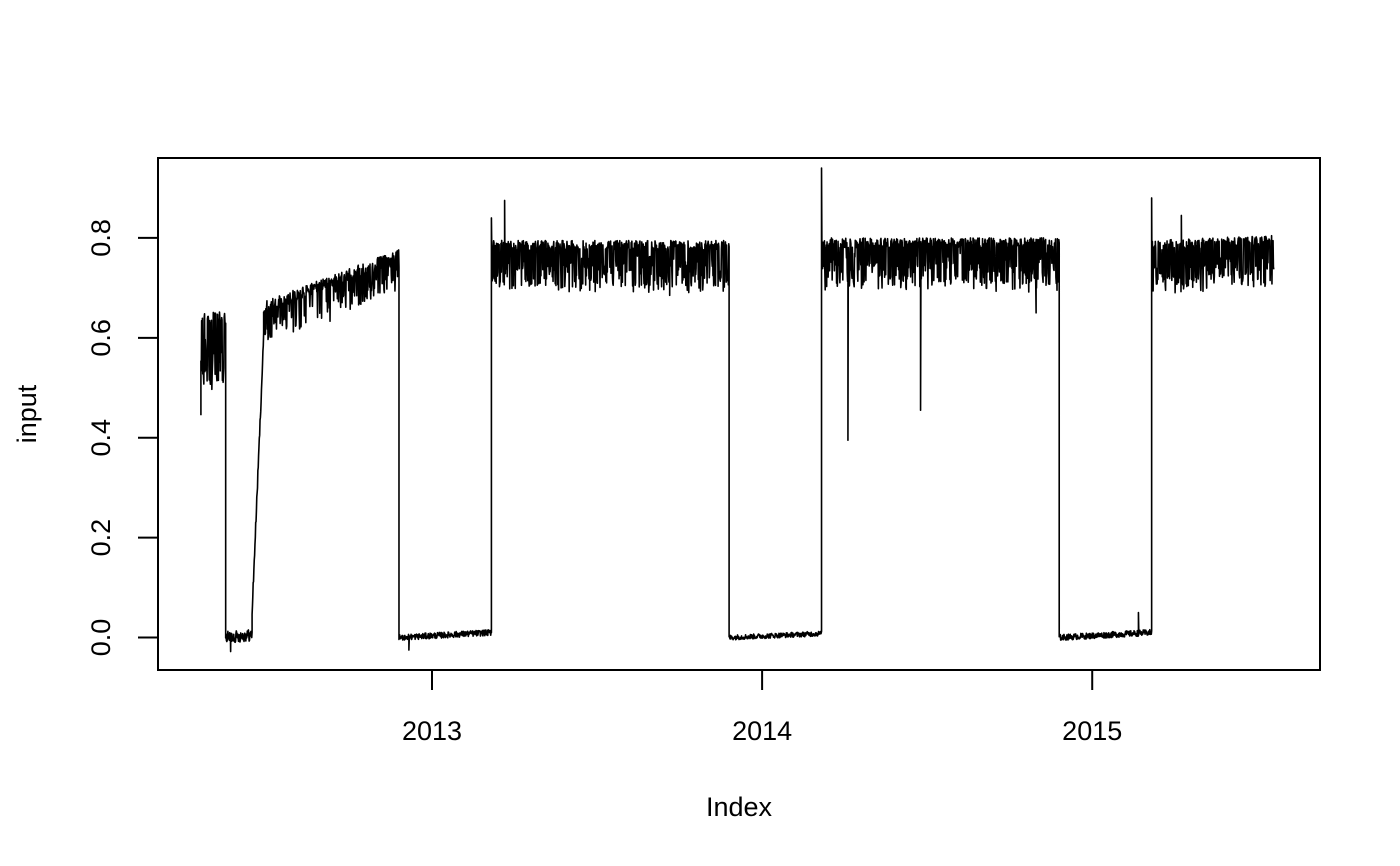  Describe the element at coordinates (101, 638) in the screenshot. I see `y-tick-label: 0.0` at that location.